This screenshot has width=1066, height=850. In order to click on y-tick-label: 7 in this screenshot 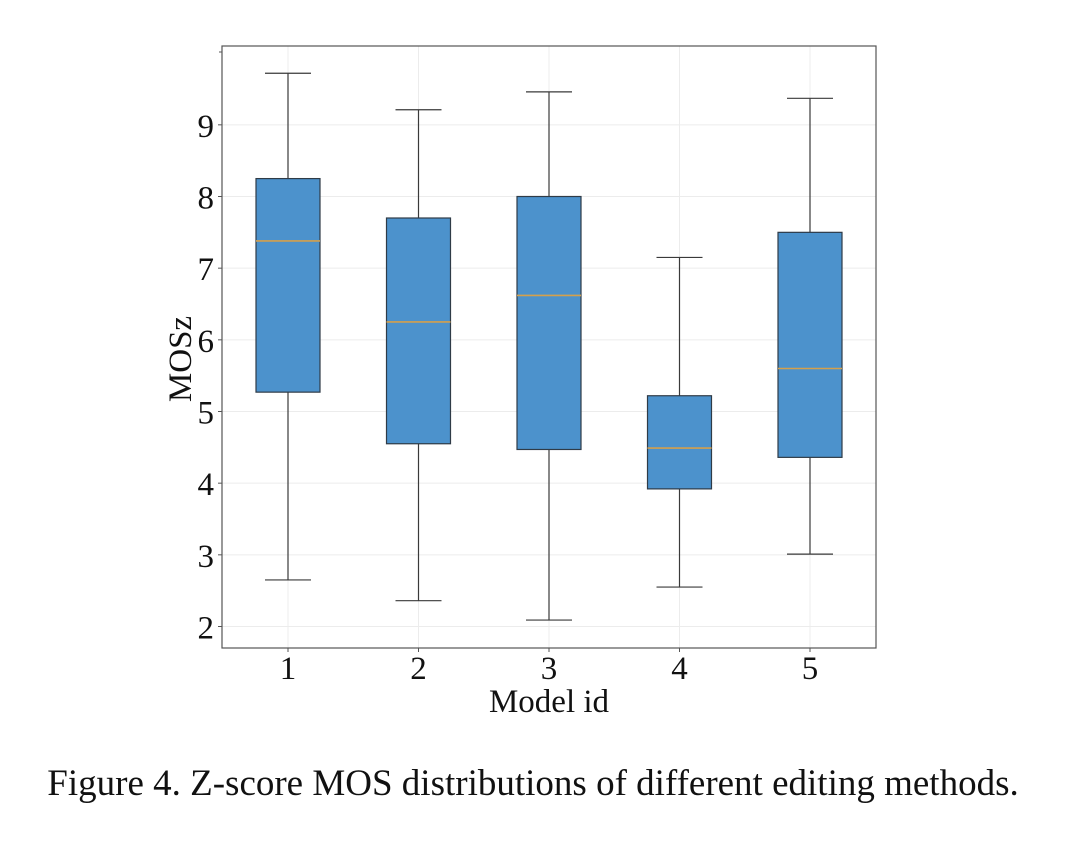, I will do `click(206, 270)`.